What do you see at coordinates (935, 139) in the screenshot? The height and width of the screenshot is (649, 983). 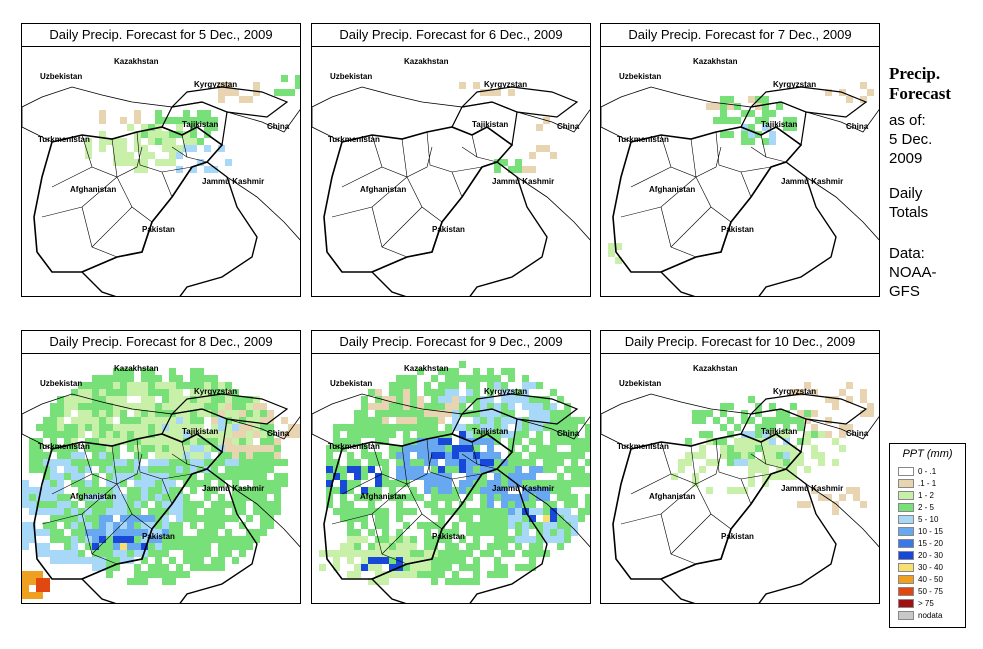 I see `as-of-text: as of: 5 Dec. 2009` at bounding box center [935, 139].